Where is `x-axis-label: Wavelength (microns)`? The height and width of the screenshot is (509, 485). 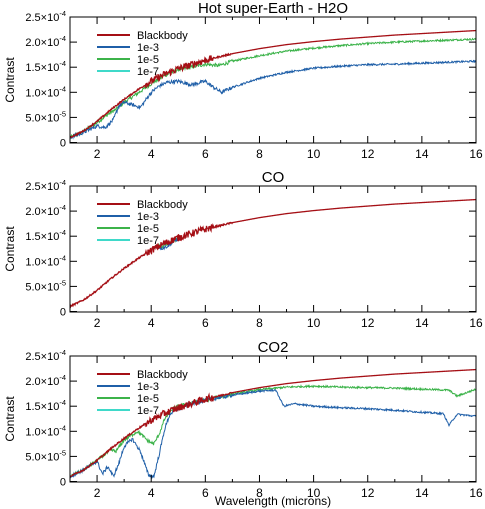
x-axis-label: Wavelength (microns) is located at coordinates (273, 501).